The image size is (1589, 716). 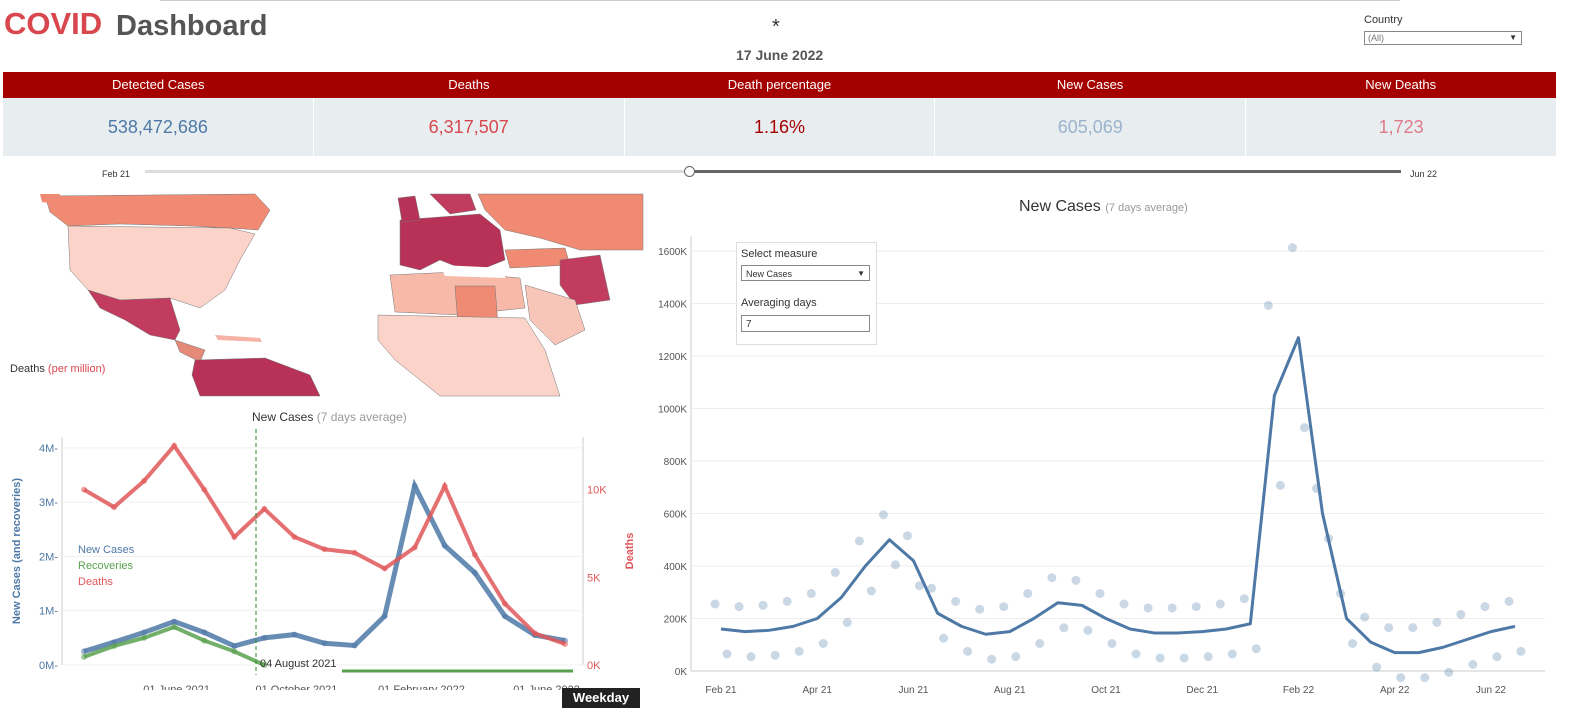 What do you see at coordinates (601, 698) in the screenshot?
I see `weekday-badge: Weekday` at bounding box center [601, 698].